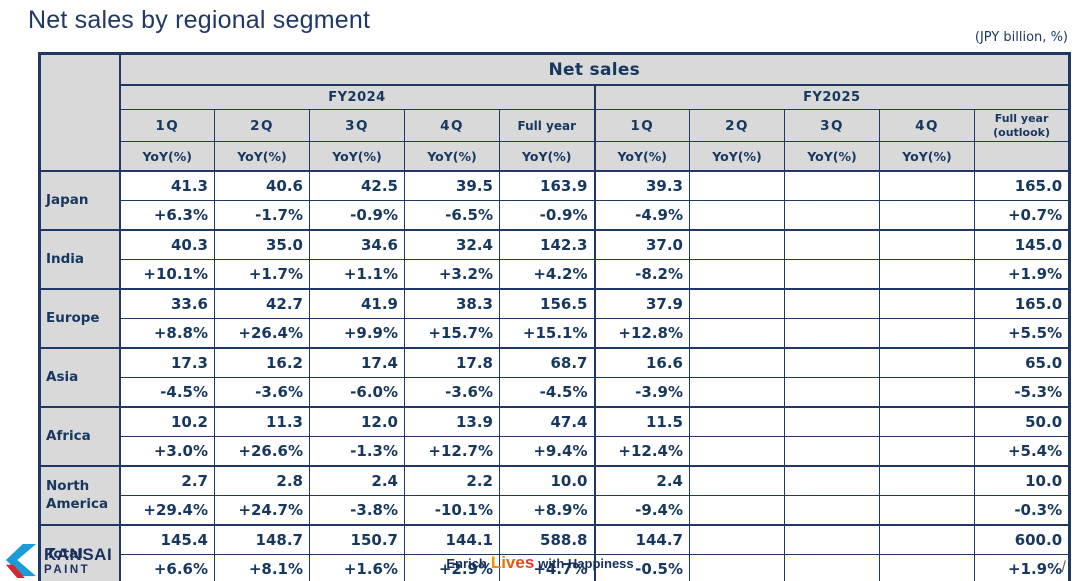  Describe the element at coordinates (262, 421) in the screenshot. I see `value-cell: 11.3` at that location.